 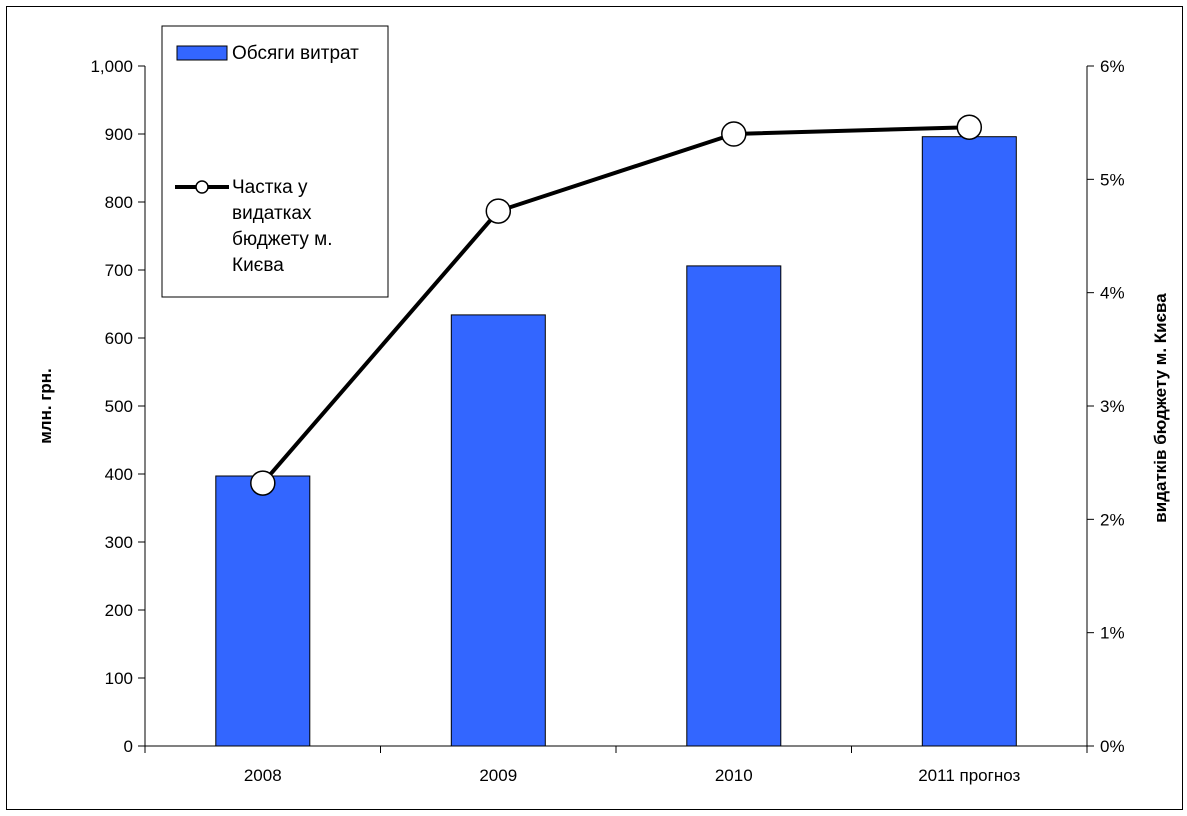 What do you see at coordinates (295, 53) in the screenshot?
I see `legend-bar-label: Обсяги витрат` at bounding box center [295, 53].